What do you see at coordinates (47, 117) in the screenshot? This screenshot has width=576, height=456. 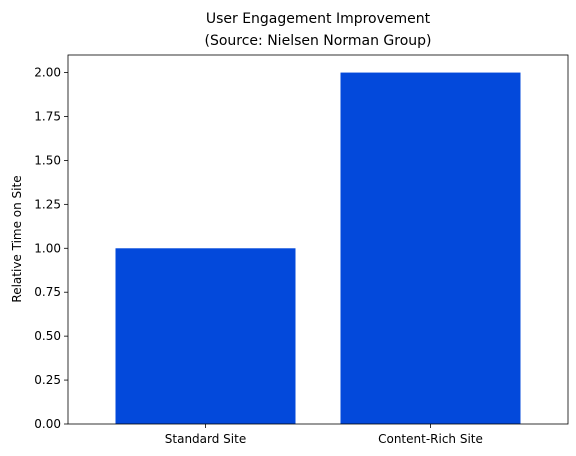 I see `y-tick-label: 1.75` at bounding box center [47, 117].